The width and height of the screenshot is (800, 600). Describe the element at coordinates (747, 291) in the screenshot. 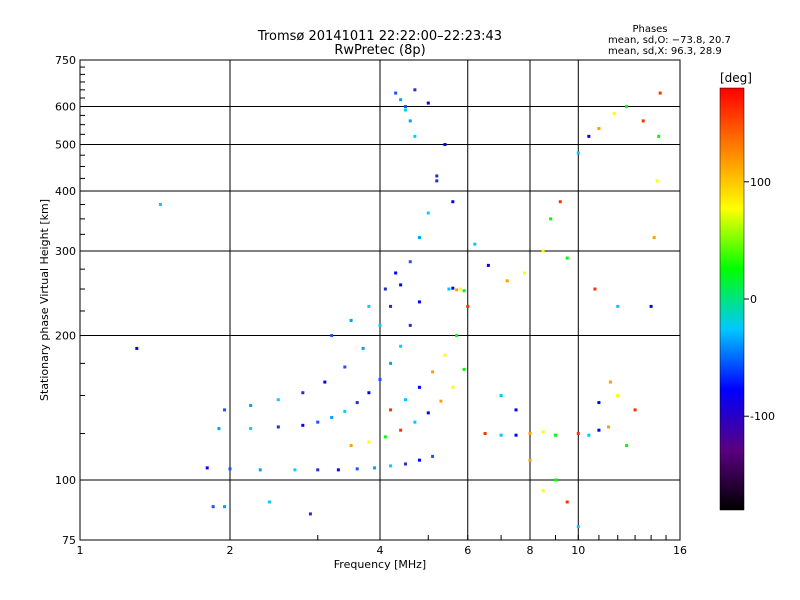

I see `colorbar: [deg] -100 0 100` at that location.